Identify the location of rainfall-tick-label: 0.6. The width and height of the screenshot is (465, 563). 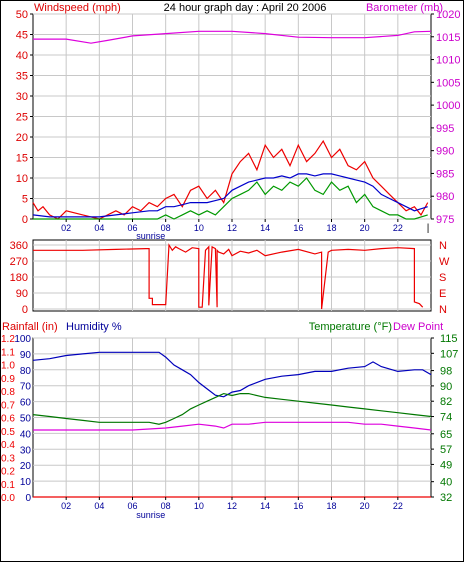
(8, 419).